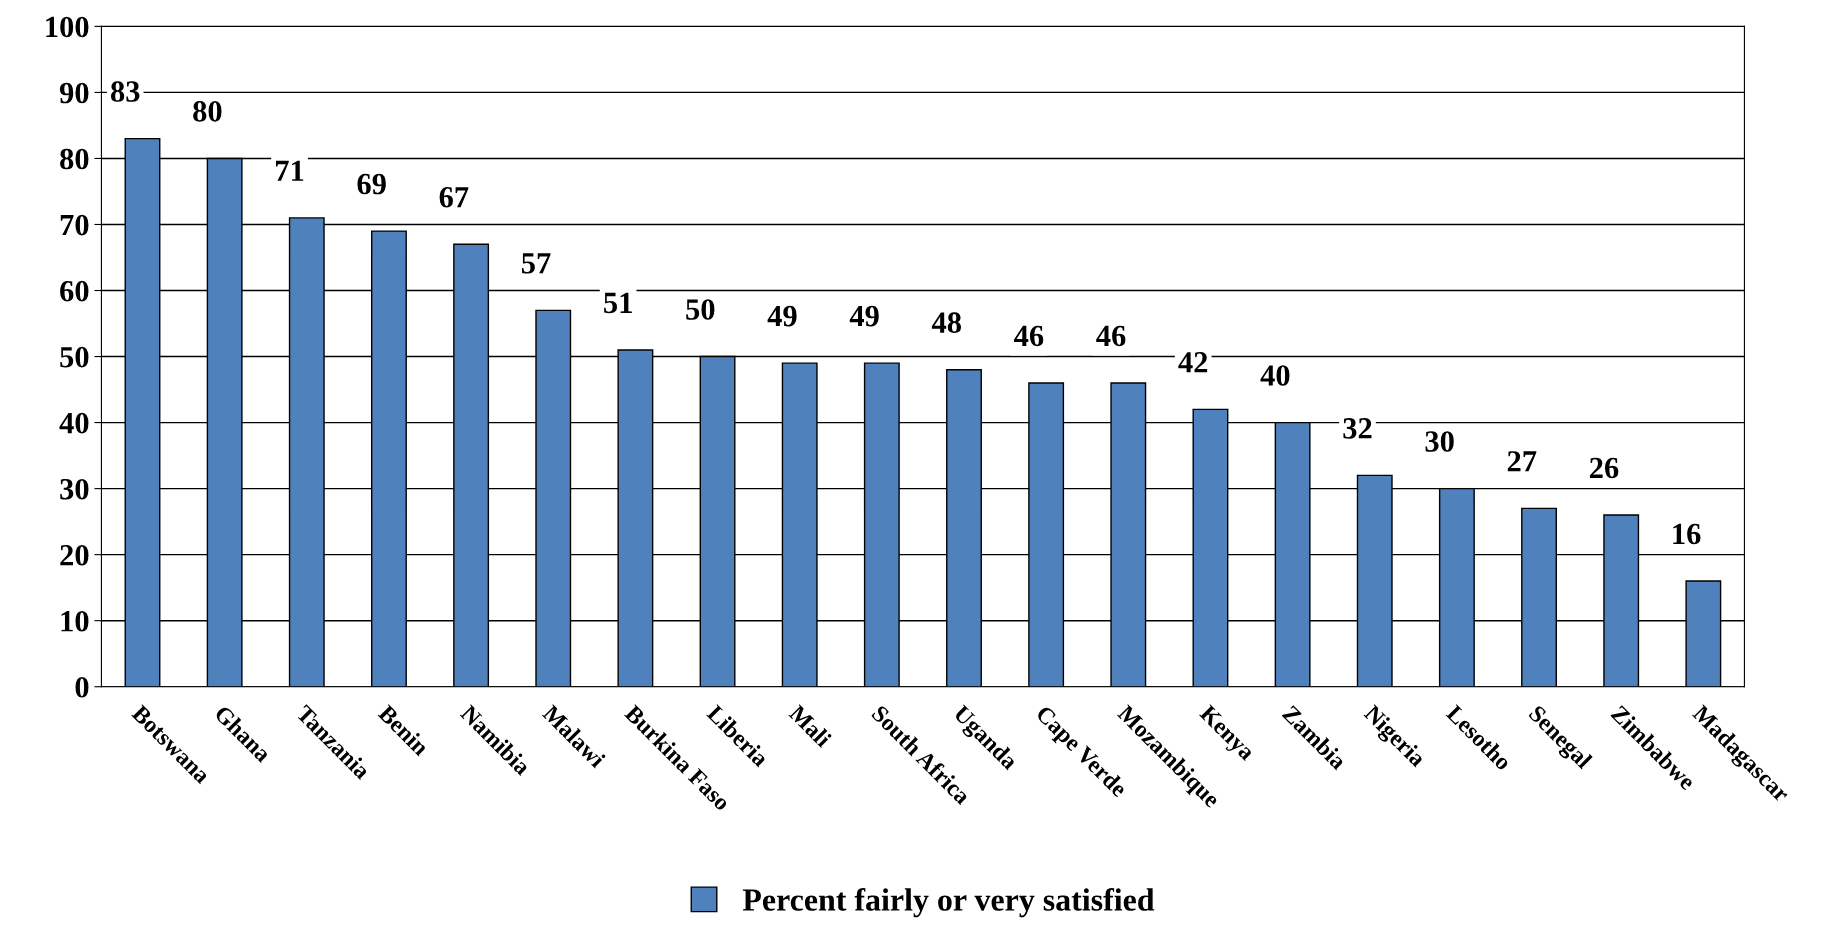 The height and width of the screenshot is (942, 1844). I want to click on data-label: 30, so click(1439, 441).